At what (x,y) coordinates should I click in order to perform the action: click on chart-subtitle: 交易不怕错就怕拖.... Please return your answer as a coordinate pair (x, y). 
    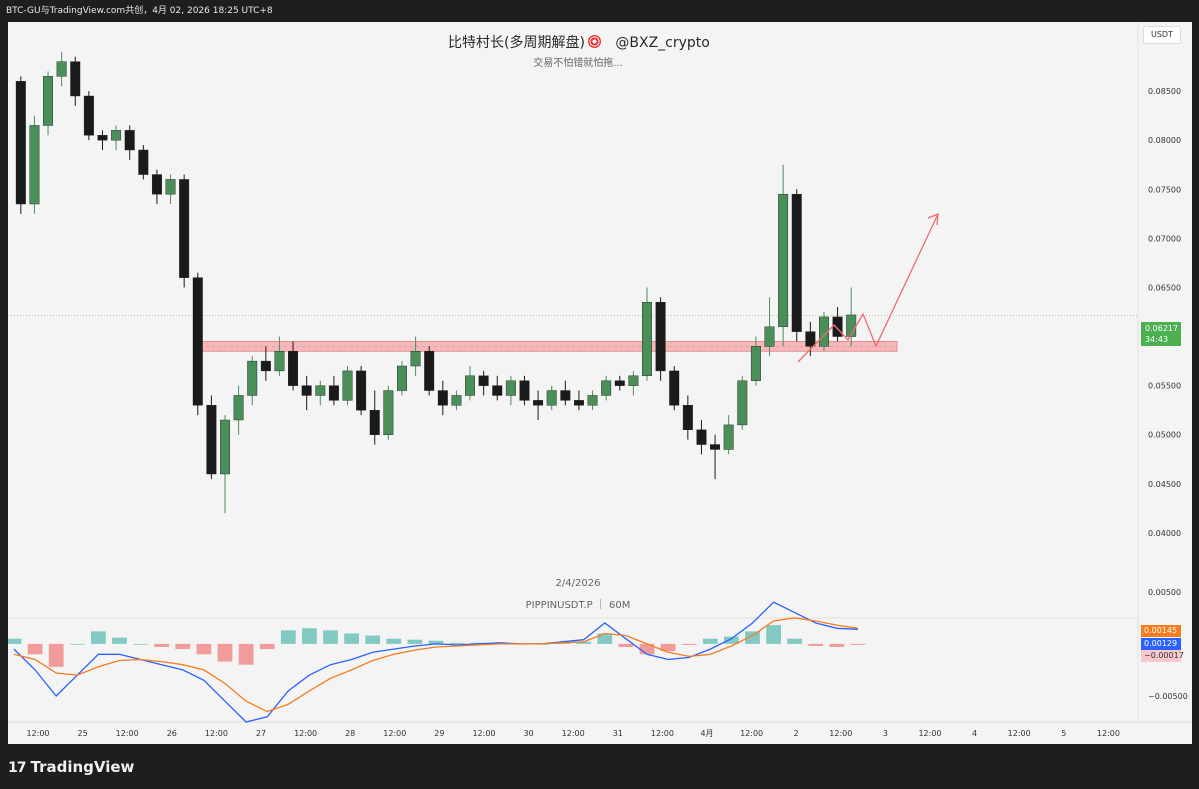
    Looking at the image, I should click on (578, 63).